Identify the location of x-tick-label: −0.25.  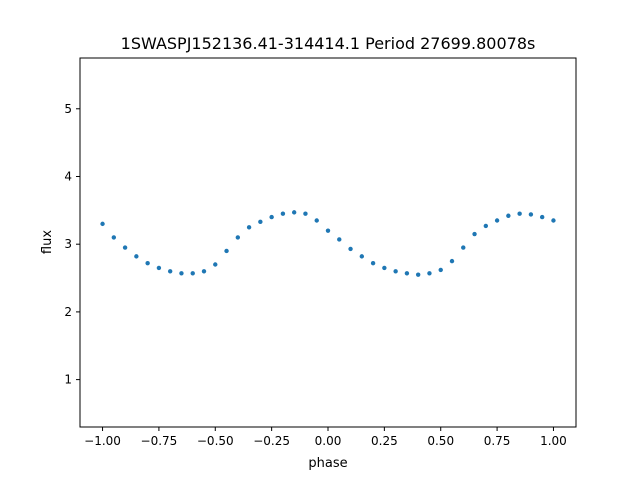
(271, 441).